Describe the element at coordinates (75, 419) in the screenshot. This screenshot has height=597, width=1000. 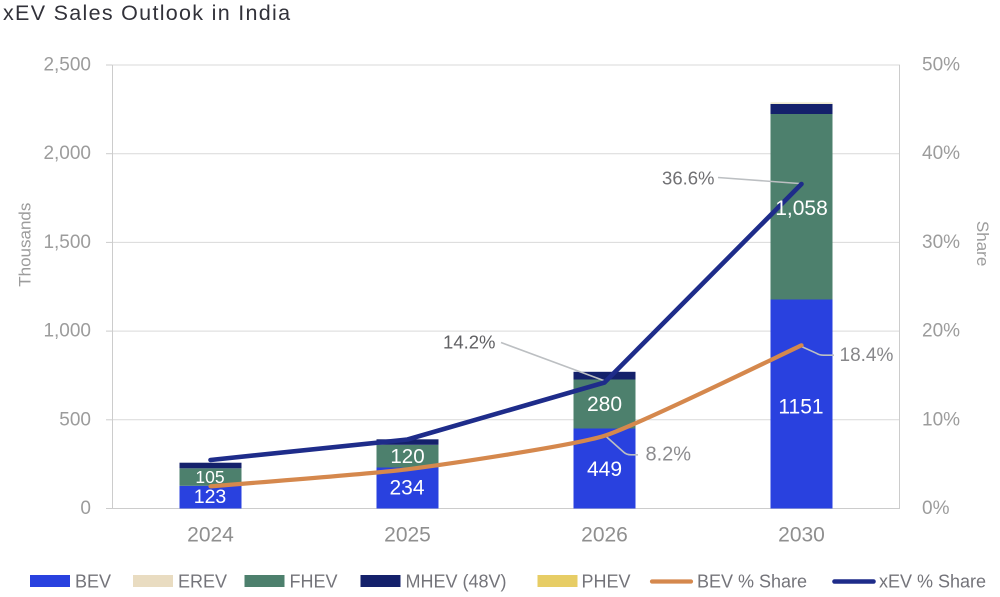
I see `svg-text: 500` at that location.